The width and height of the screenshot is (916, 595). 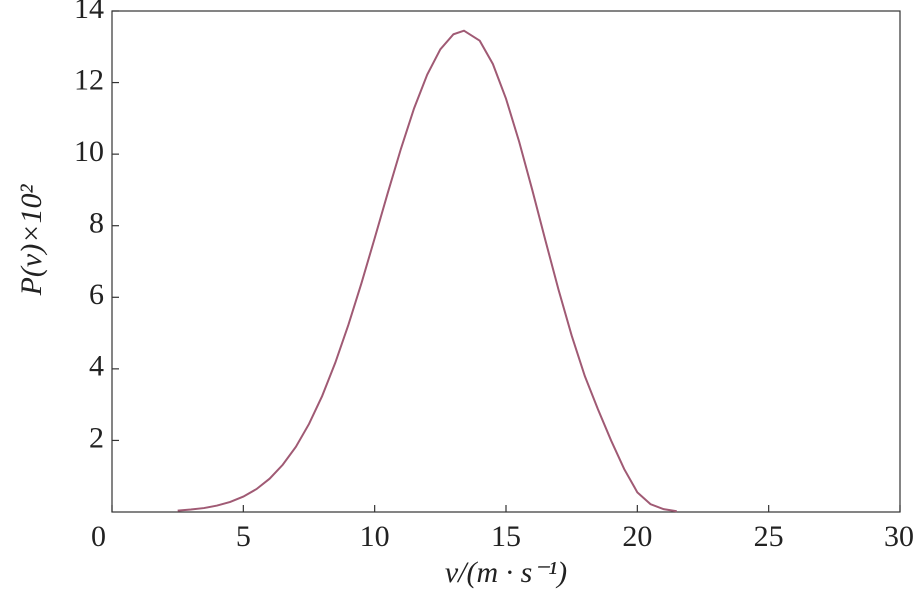 I want to click on y-tick-label: 4, so click(x=96, y=366).